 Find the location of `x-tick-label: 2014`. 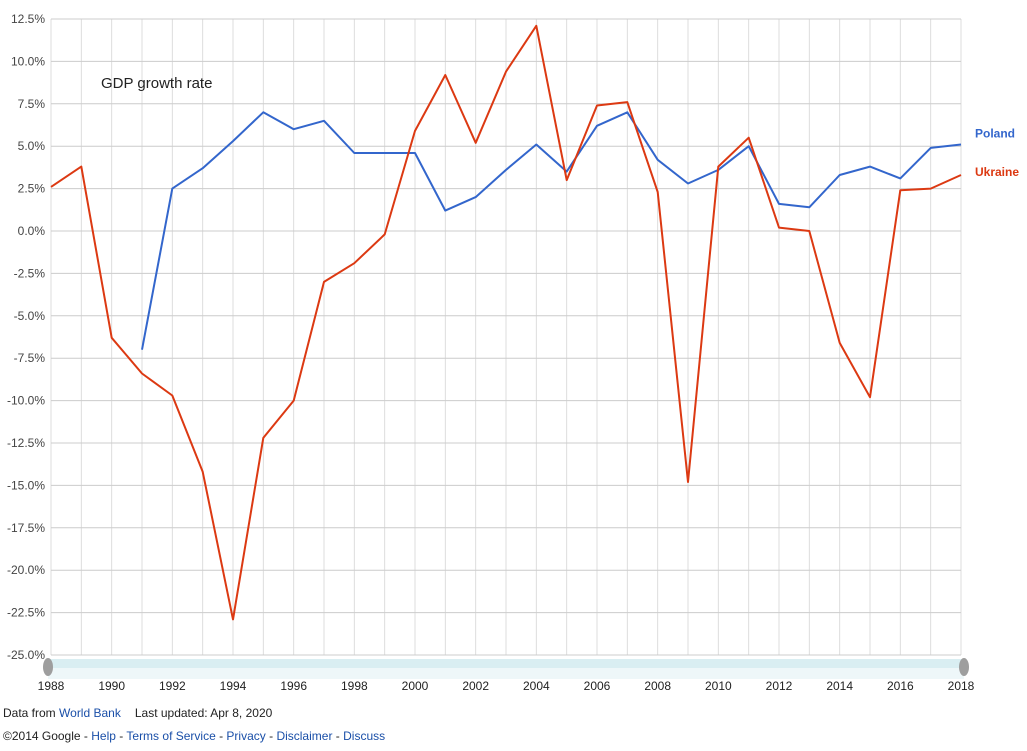

x-tick-label: 2014 is located at coordinates (839, 686).